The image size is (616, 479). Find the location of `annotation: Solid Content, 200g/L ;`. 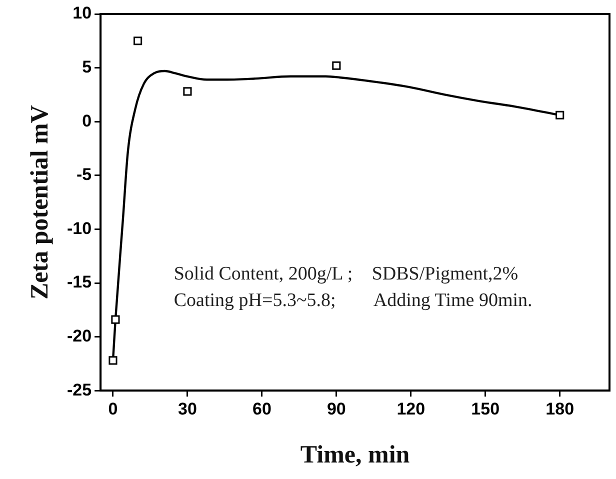

annotation: Solid Content, 200g/L ; is located at coordinates (263, 274).